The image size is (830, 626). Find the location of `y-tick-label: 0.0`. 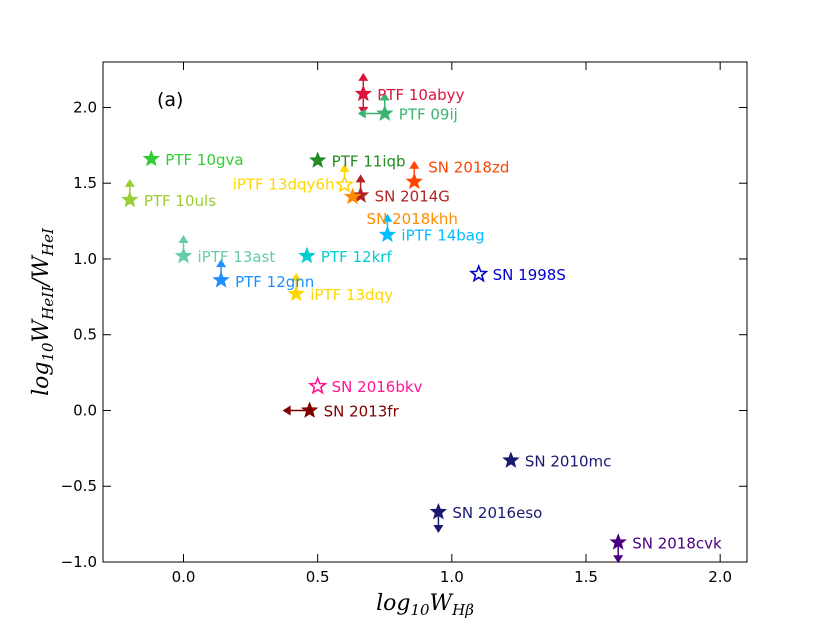

y-tick-label: 0.0 is located at coordinates (85, 410).